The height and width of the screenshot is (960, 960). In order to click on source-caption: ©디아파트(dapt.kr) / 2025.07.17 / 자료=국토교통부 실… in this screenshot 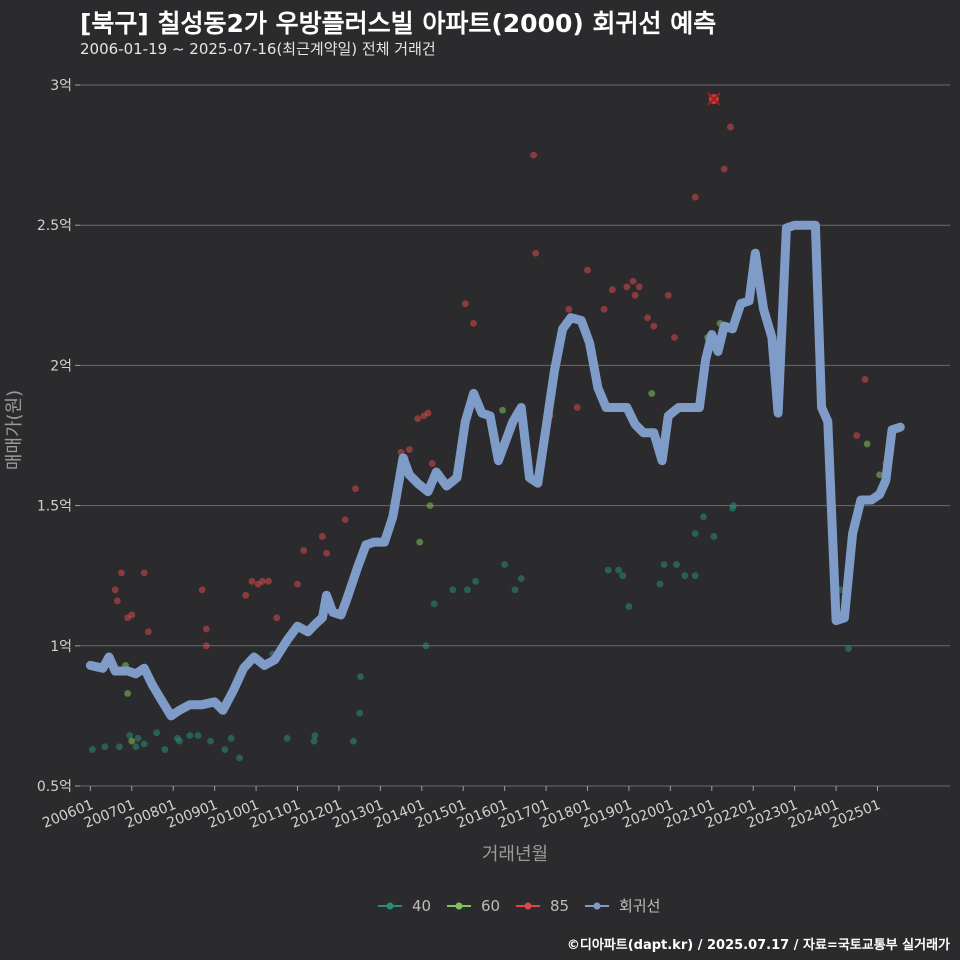, I will do `click(758, 945)`.